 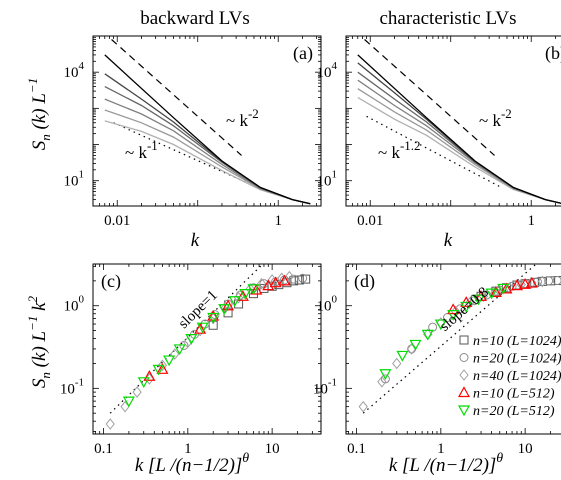 What do you see at coordinates (517, 376) in the screenshot?
I see `legend-label-n40_L1024: n=40 (L=1024)` at bounding box center [517, 376].